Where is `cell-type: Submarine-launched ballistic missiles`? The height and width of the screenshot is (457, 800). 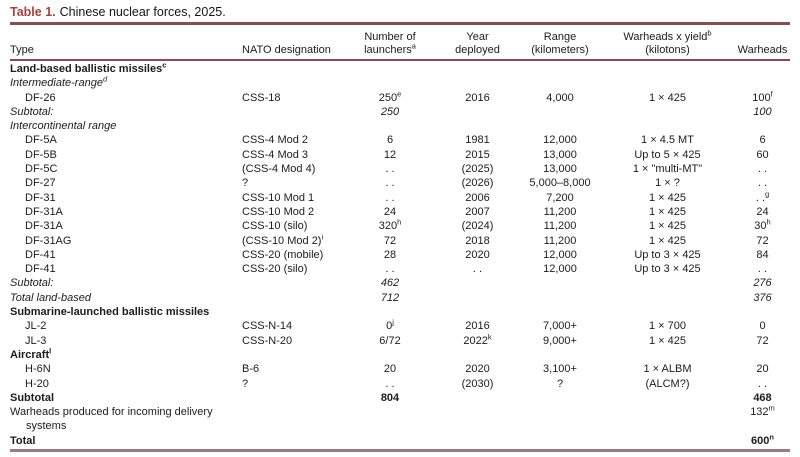
cell-type: Submarine-launched ballistic missiles is located at coordinates (110, 312).